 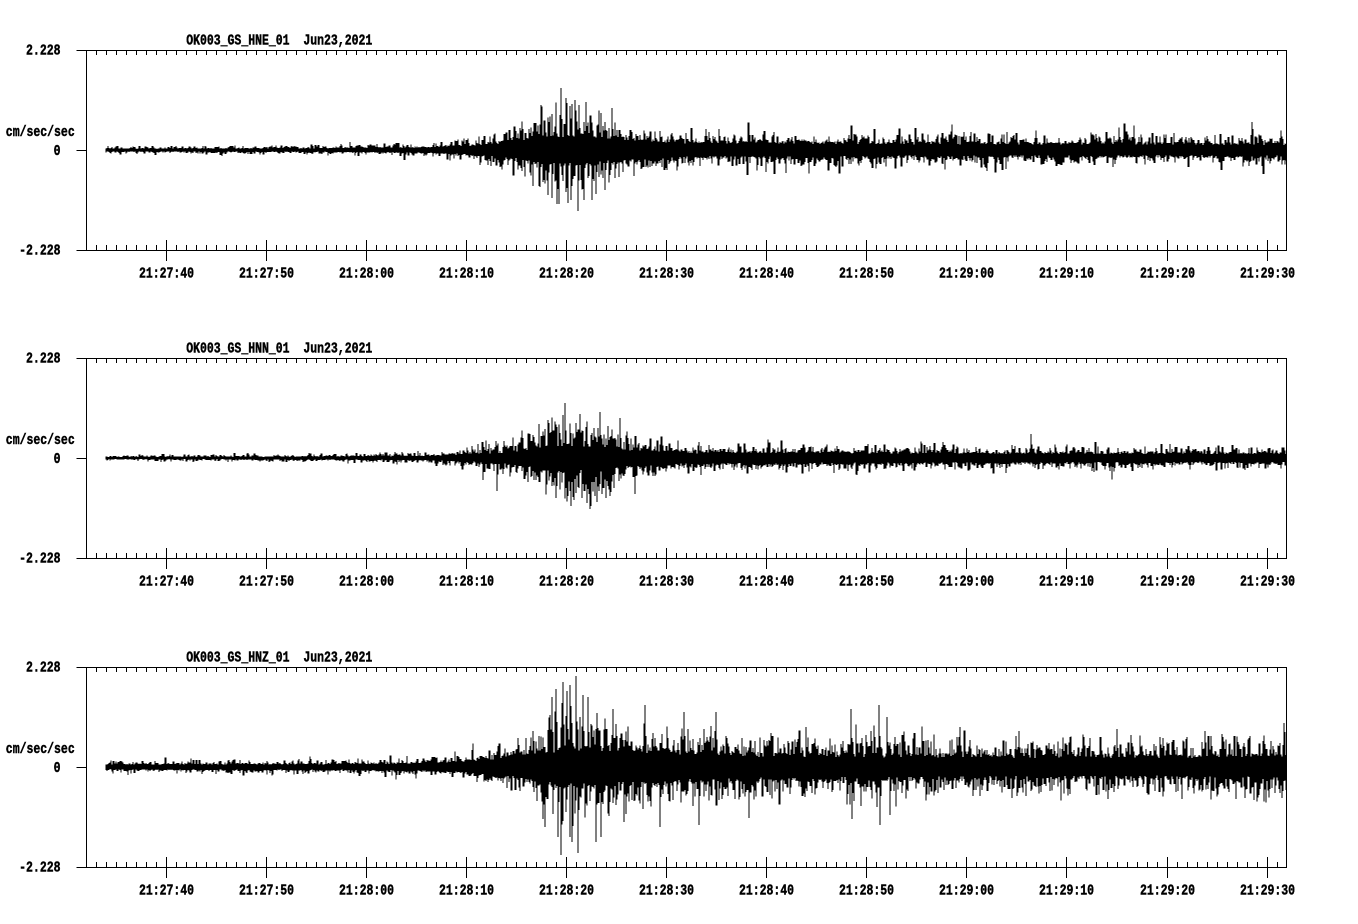 What do you see at coordinates (279, 348) in the screenshot?
I see `svg-text: OK003_GS_HNN_01 Jun23,2021` at bounding box center [279, 348].